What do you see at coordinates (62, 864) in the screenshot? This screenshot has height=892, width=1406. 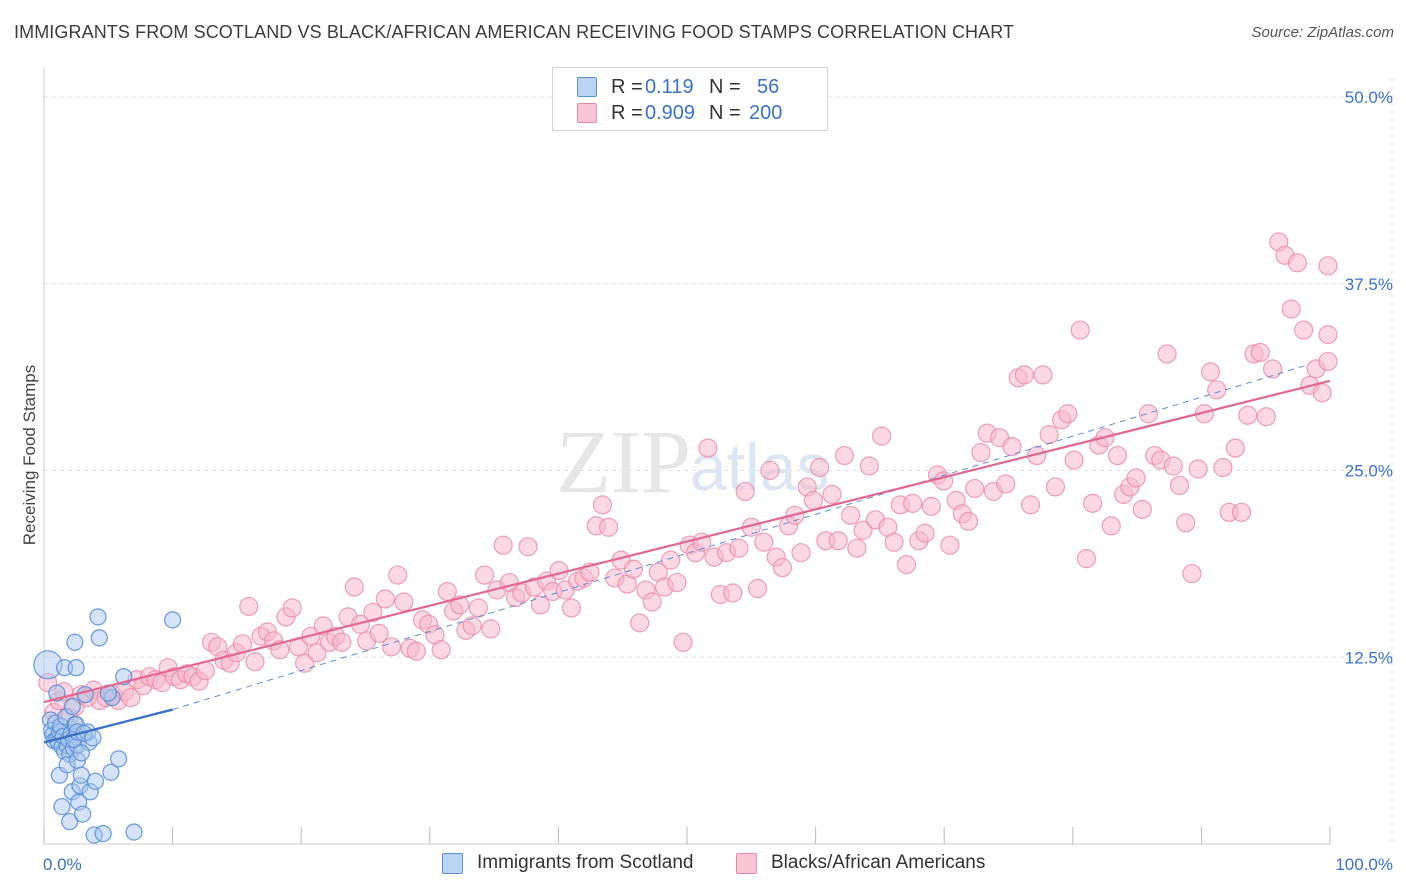 I see `x-tick-label: 0.0%` at bounding box center [62, 864].